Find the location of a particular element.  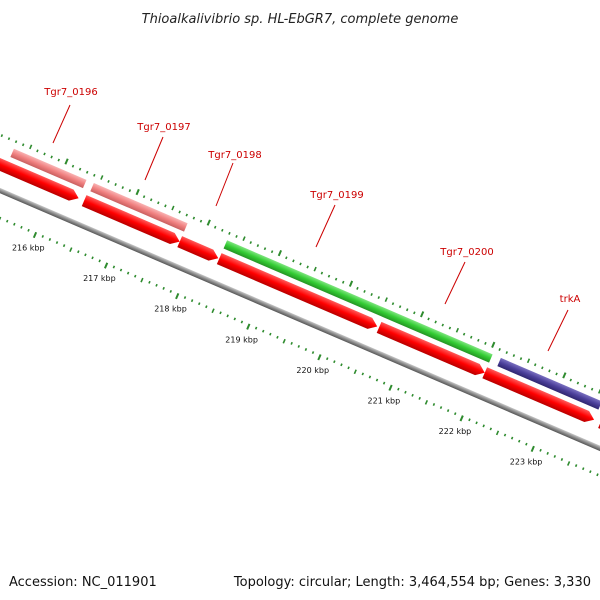

gene-label: Tgr7_0200 is located at coordinates (466, 252).